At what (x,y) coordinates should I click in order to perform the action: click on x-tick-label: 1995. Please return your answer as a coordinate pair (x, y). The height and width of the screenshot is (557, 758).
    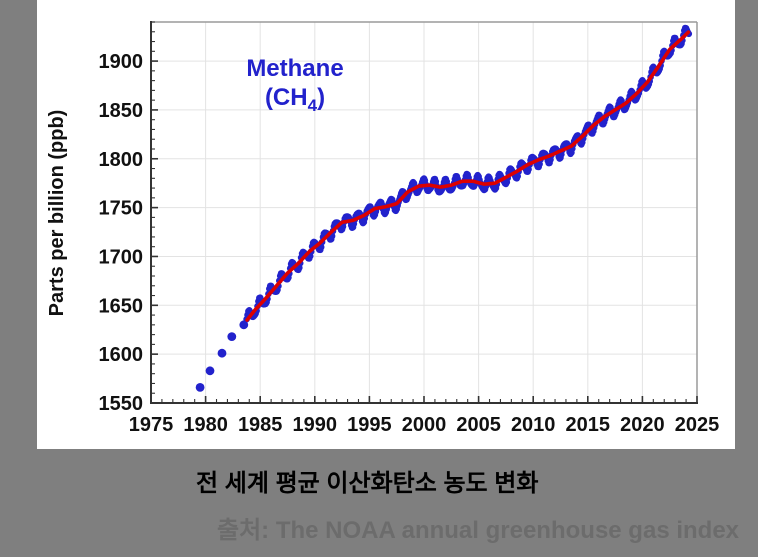
    Looking at the image, I should click on (369, 425).